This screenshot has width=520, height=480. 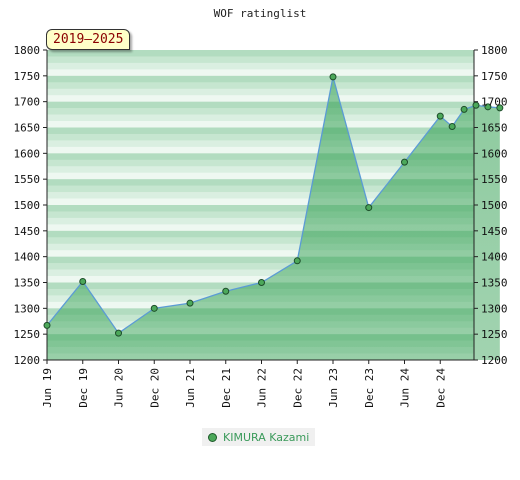 What do you see at coordinates (27, 360) in the screenshot?
I see `y-tick-label-left: 1200` at bounding box center [27, 360].